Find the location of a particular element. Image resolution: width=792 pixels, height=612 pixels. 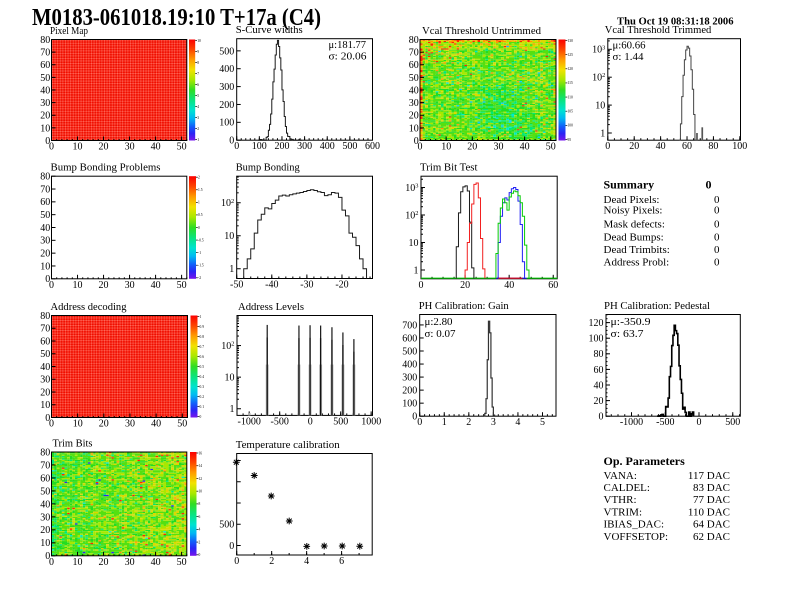

svg-text: 0.8 is located at coordinates (202, 337).